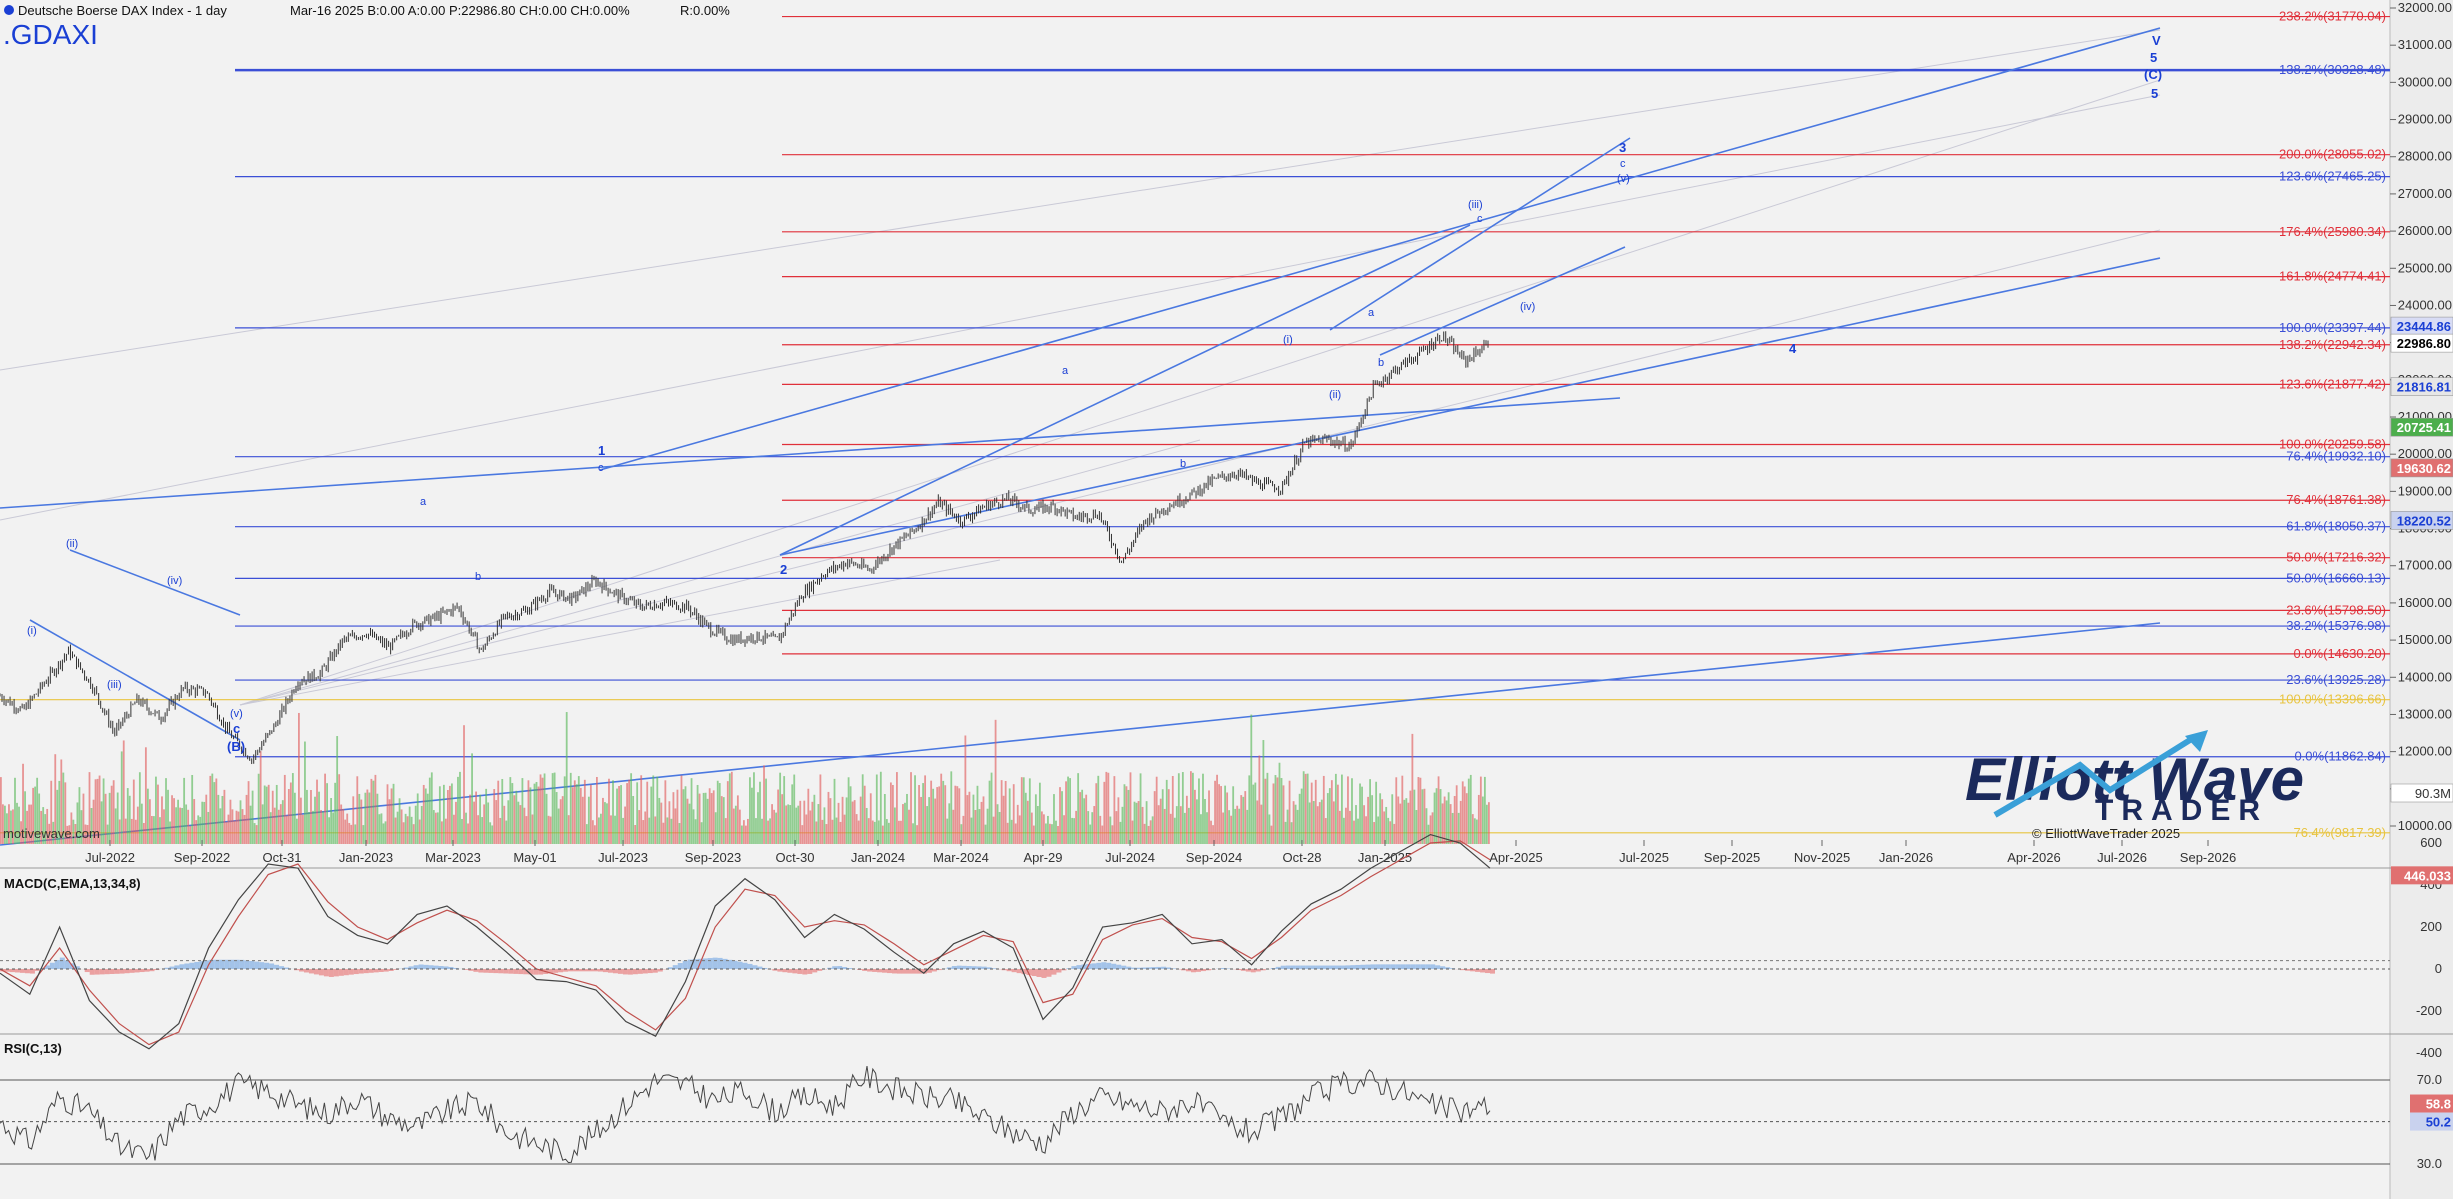  Describe the element at coordinates (2425, 156) in the screenshot. I see `y-tick-label: 28000.00` at that location.